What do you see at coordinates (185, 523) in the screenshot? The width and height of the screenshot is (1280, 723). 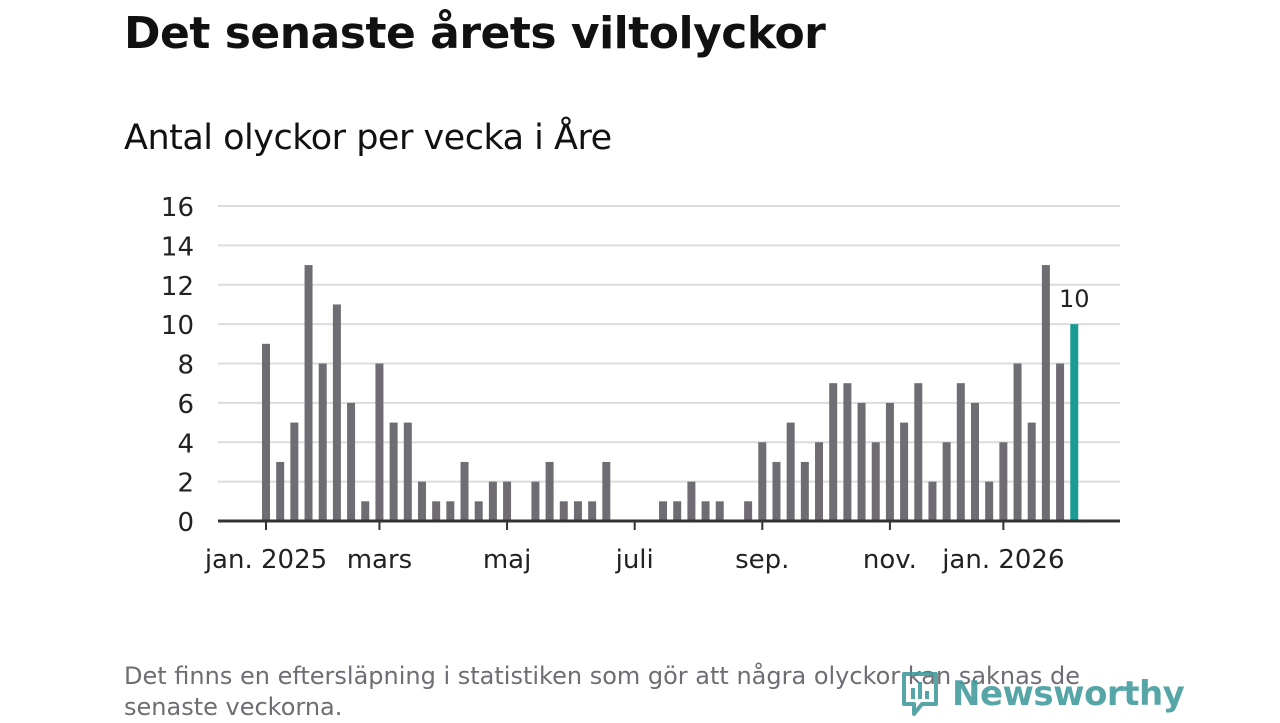 I see `y-tick-label: 0` at bounding box center [185, 523].